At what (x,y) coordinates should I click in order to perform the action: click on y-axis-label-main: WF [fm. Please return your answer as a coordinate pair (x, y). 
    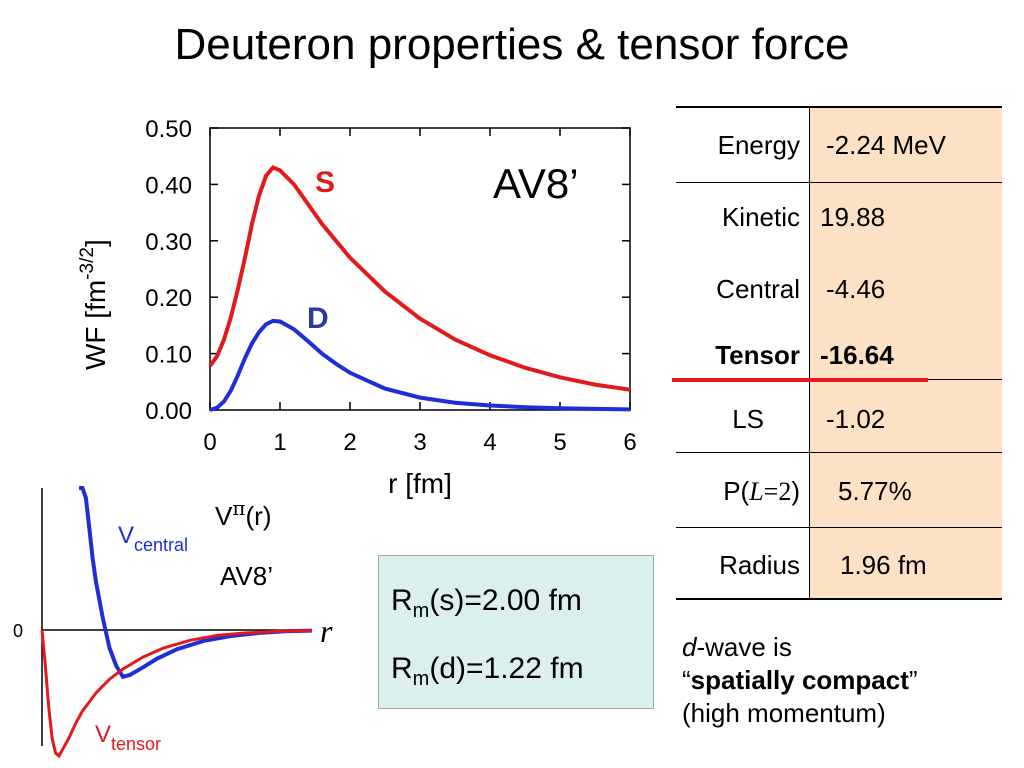
    Looking at the image, I should click on (95, 325).